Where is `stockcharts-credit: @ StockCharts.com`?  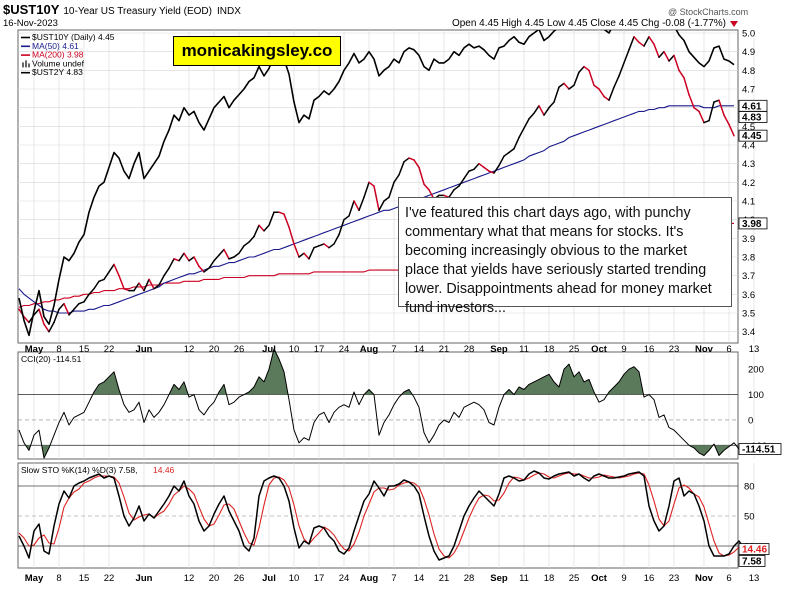 stockcharts-credit: @ StockCharts.com is located at coordinates (708, 12).